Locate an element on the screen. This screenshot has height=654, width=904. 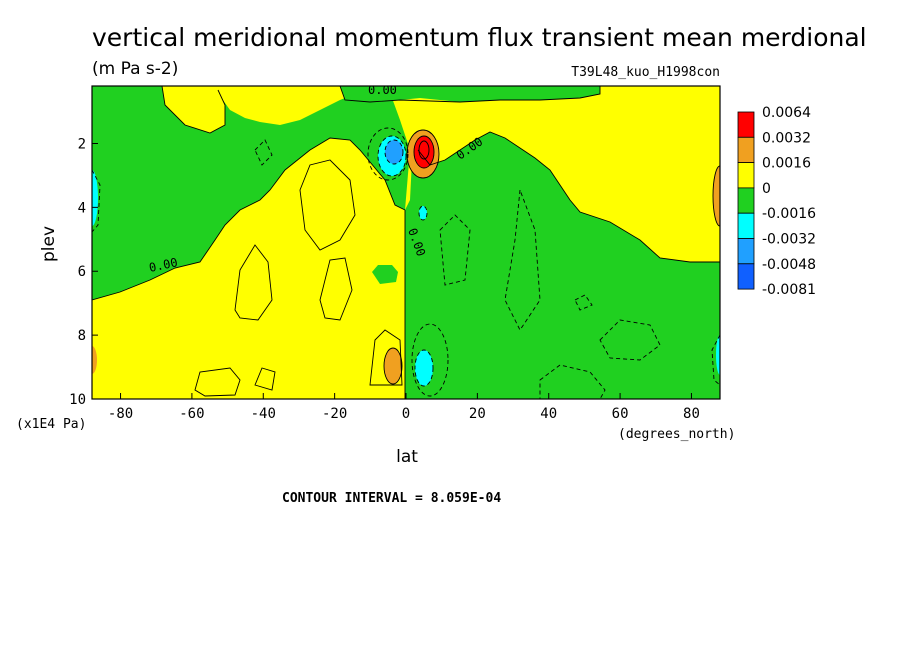
region-negative-top-middle is located at coordinates (380, 94).